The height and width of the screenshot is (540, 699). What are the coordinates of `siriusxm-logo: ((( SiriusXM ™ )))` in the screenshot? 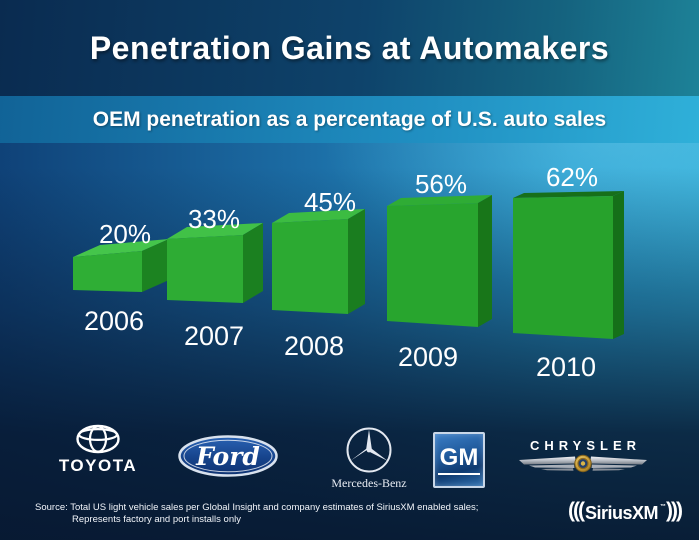 It's located at (625, 512).